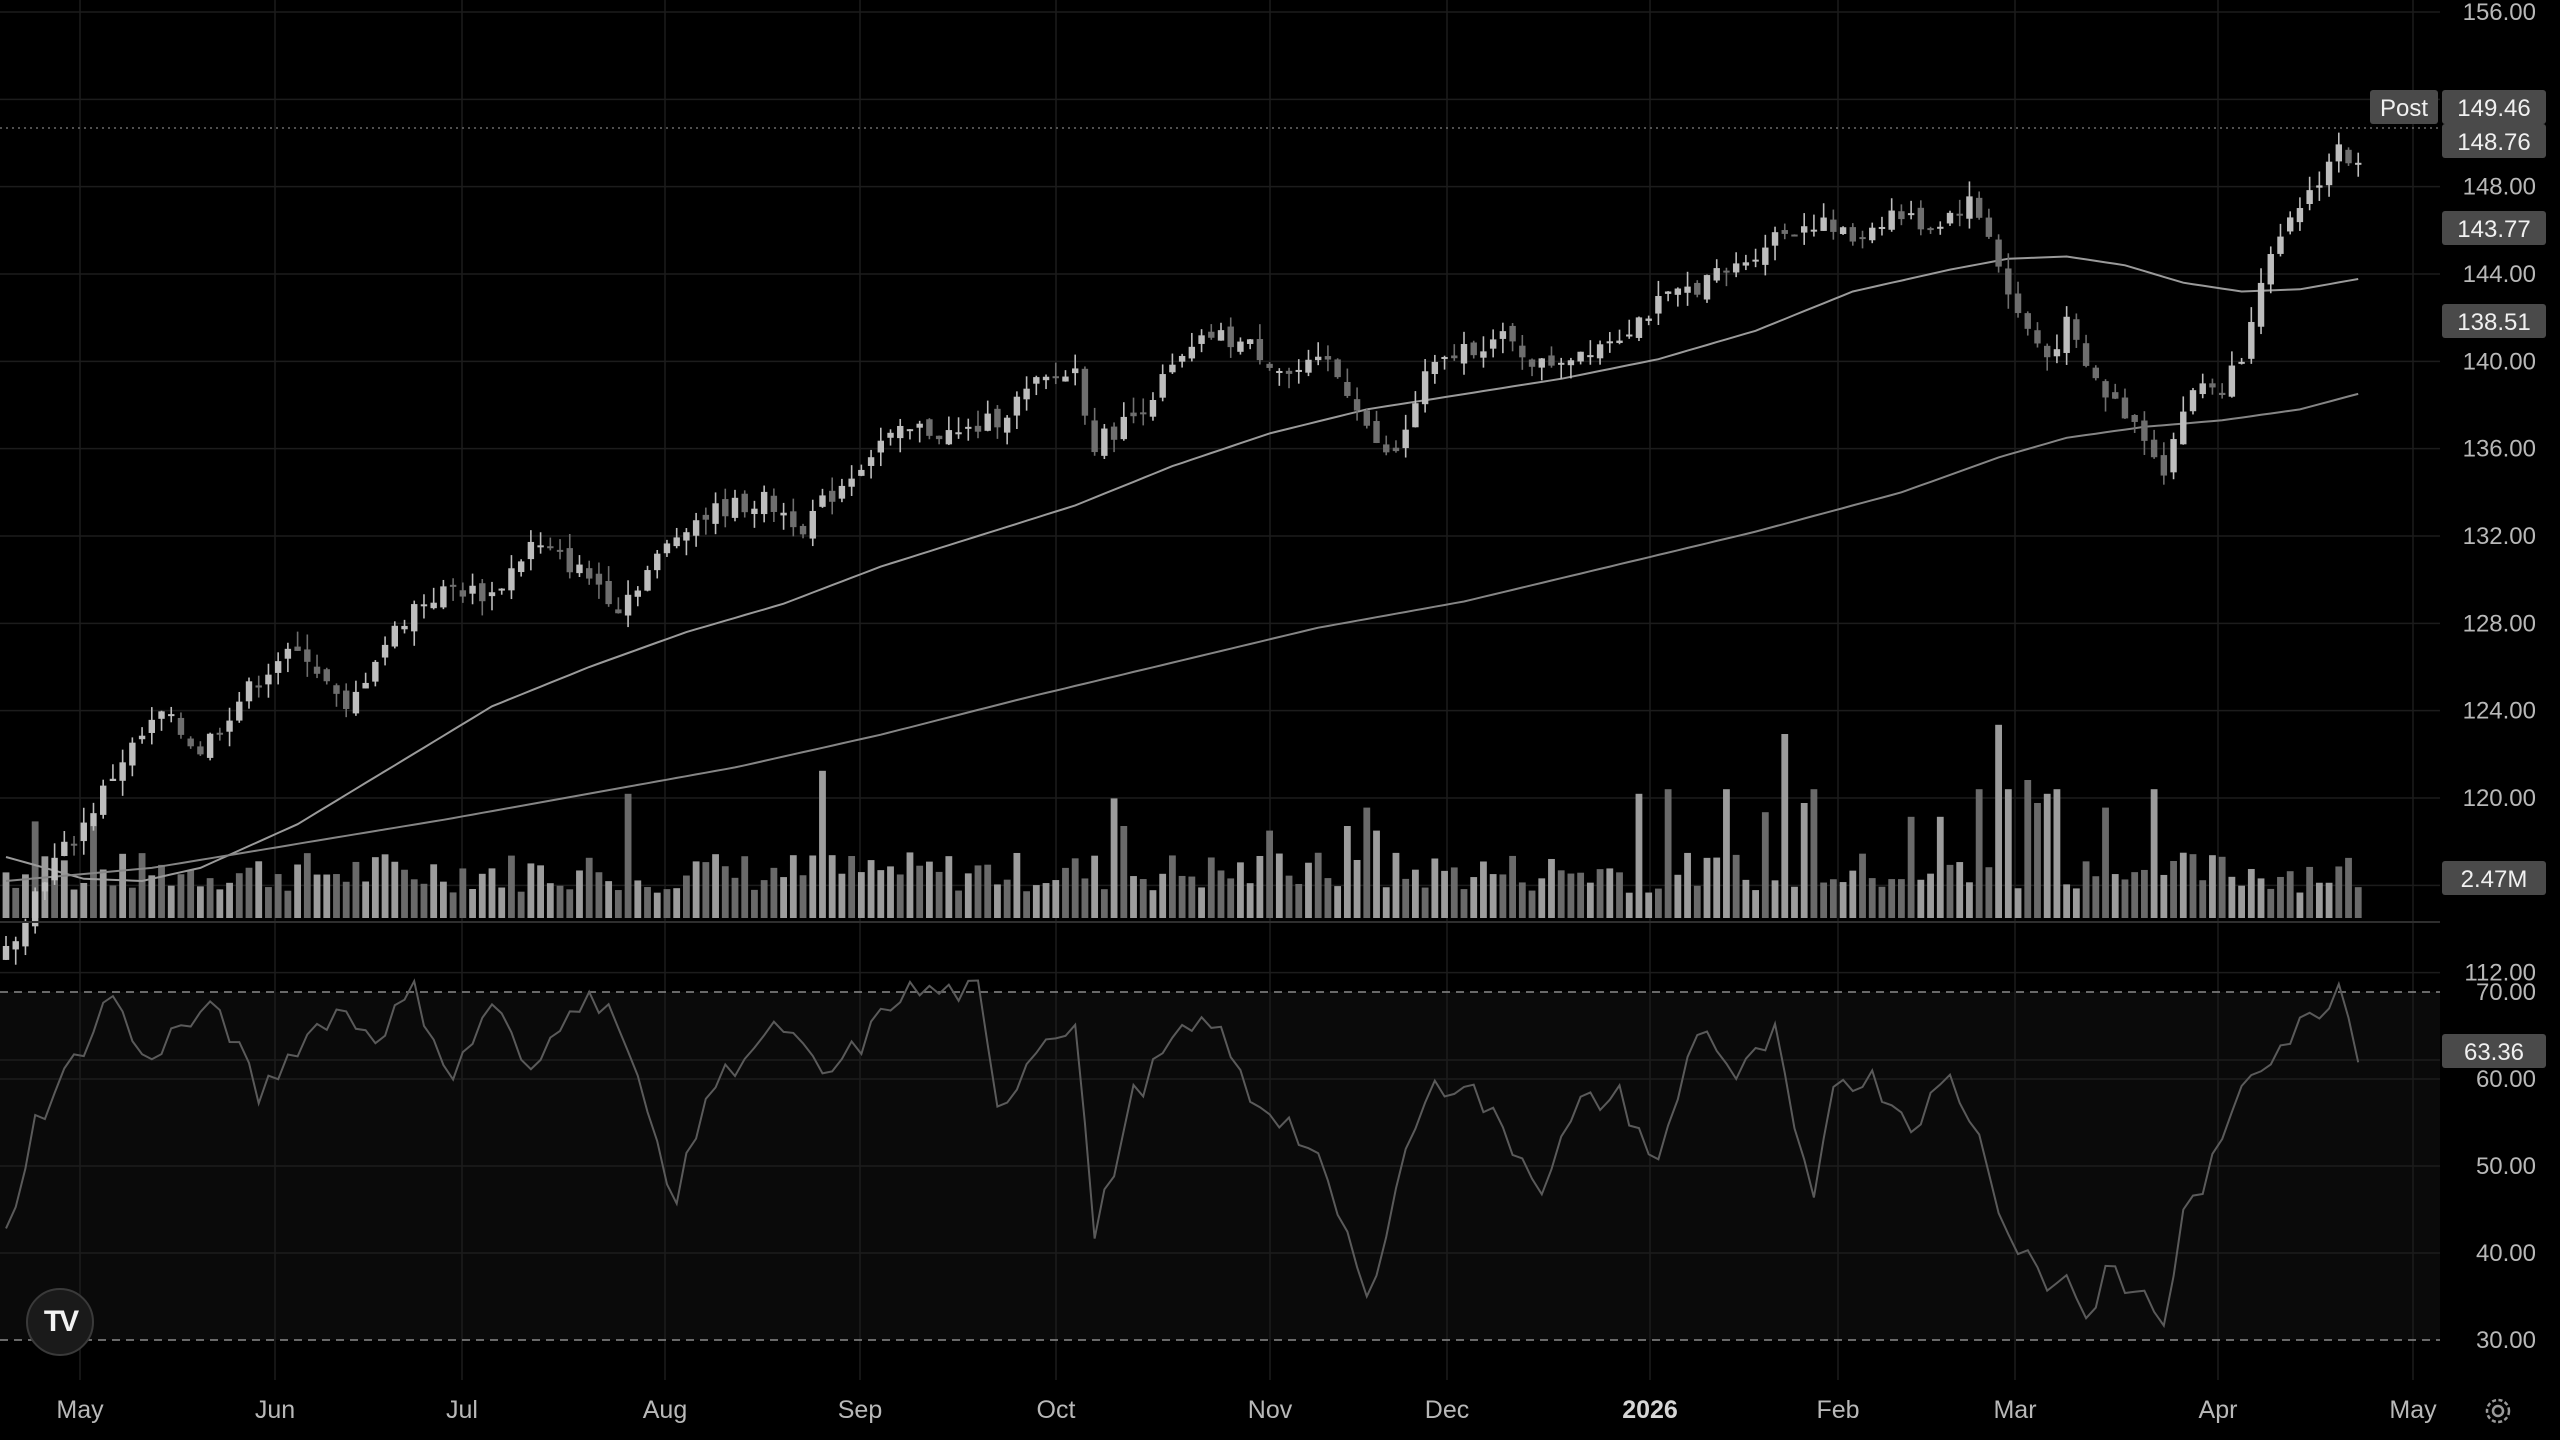 Image resolution: width=2560 pixels, height=1440 pixels. Describe the element at coordinates (2014, 1410) in the screenshot. I see `time-tick-label: Mar` at that location.